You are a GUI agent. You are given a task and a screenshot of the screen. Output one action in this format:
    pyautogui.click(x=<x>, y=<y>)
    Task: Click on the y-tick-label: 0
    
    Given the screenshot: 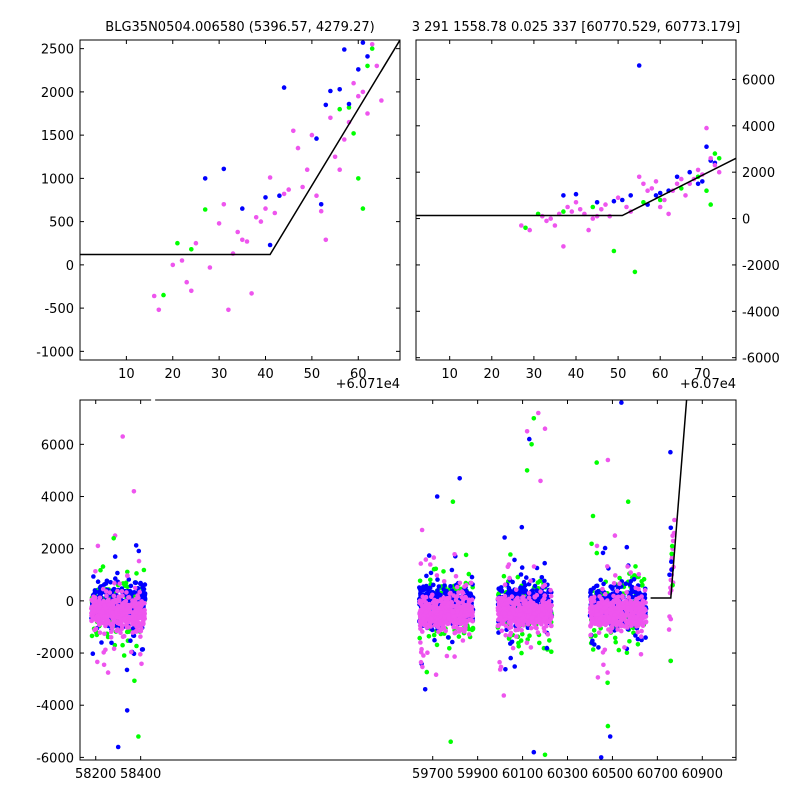 What is the action you would take?
    pyautogui.click(x=70, y=602)
    